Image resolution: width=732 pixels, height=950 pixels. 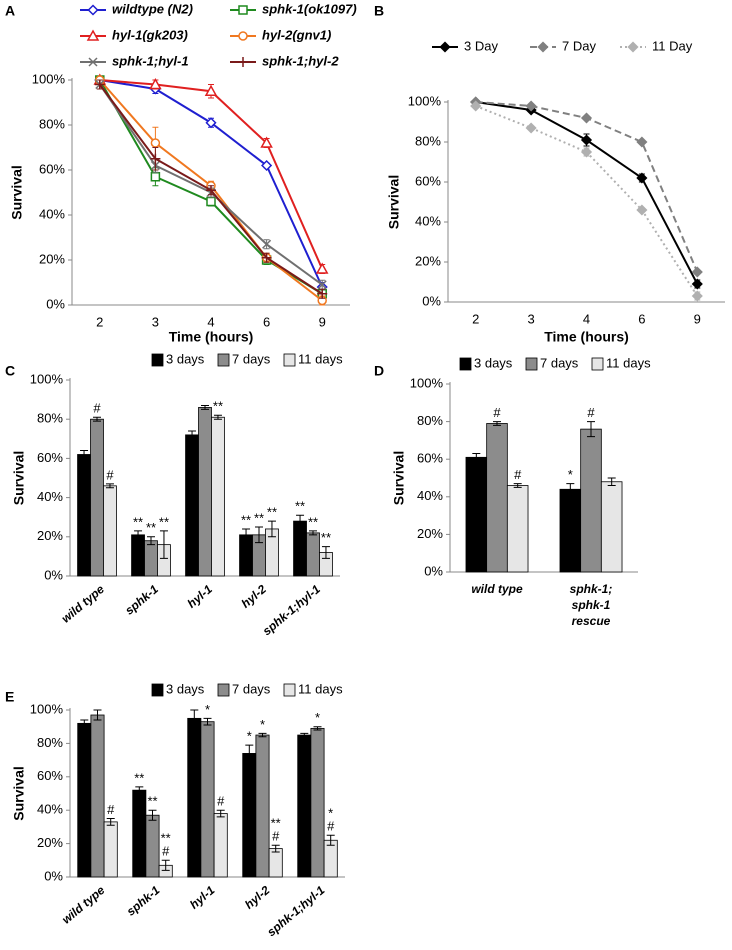 I want to click on y-axis-label: Survival, so click(x=17, y=192).